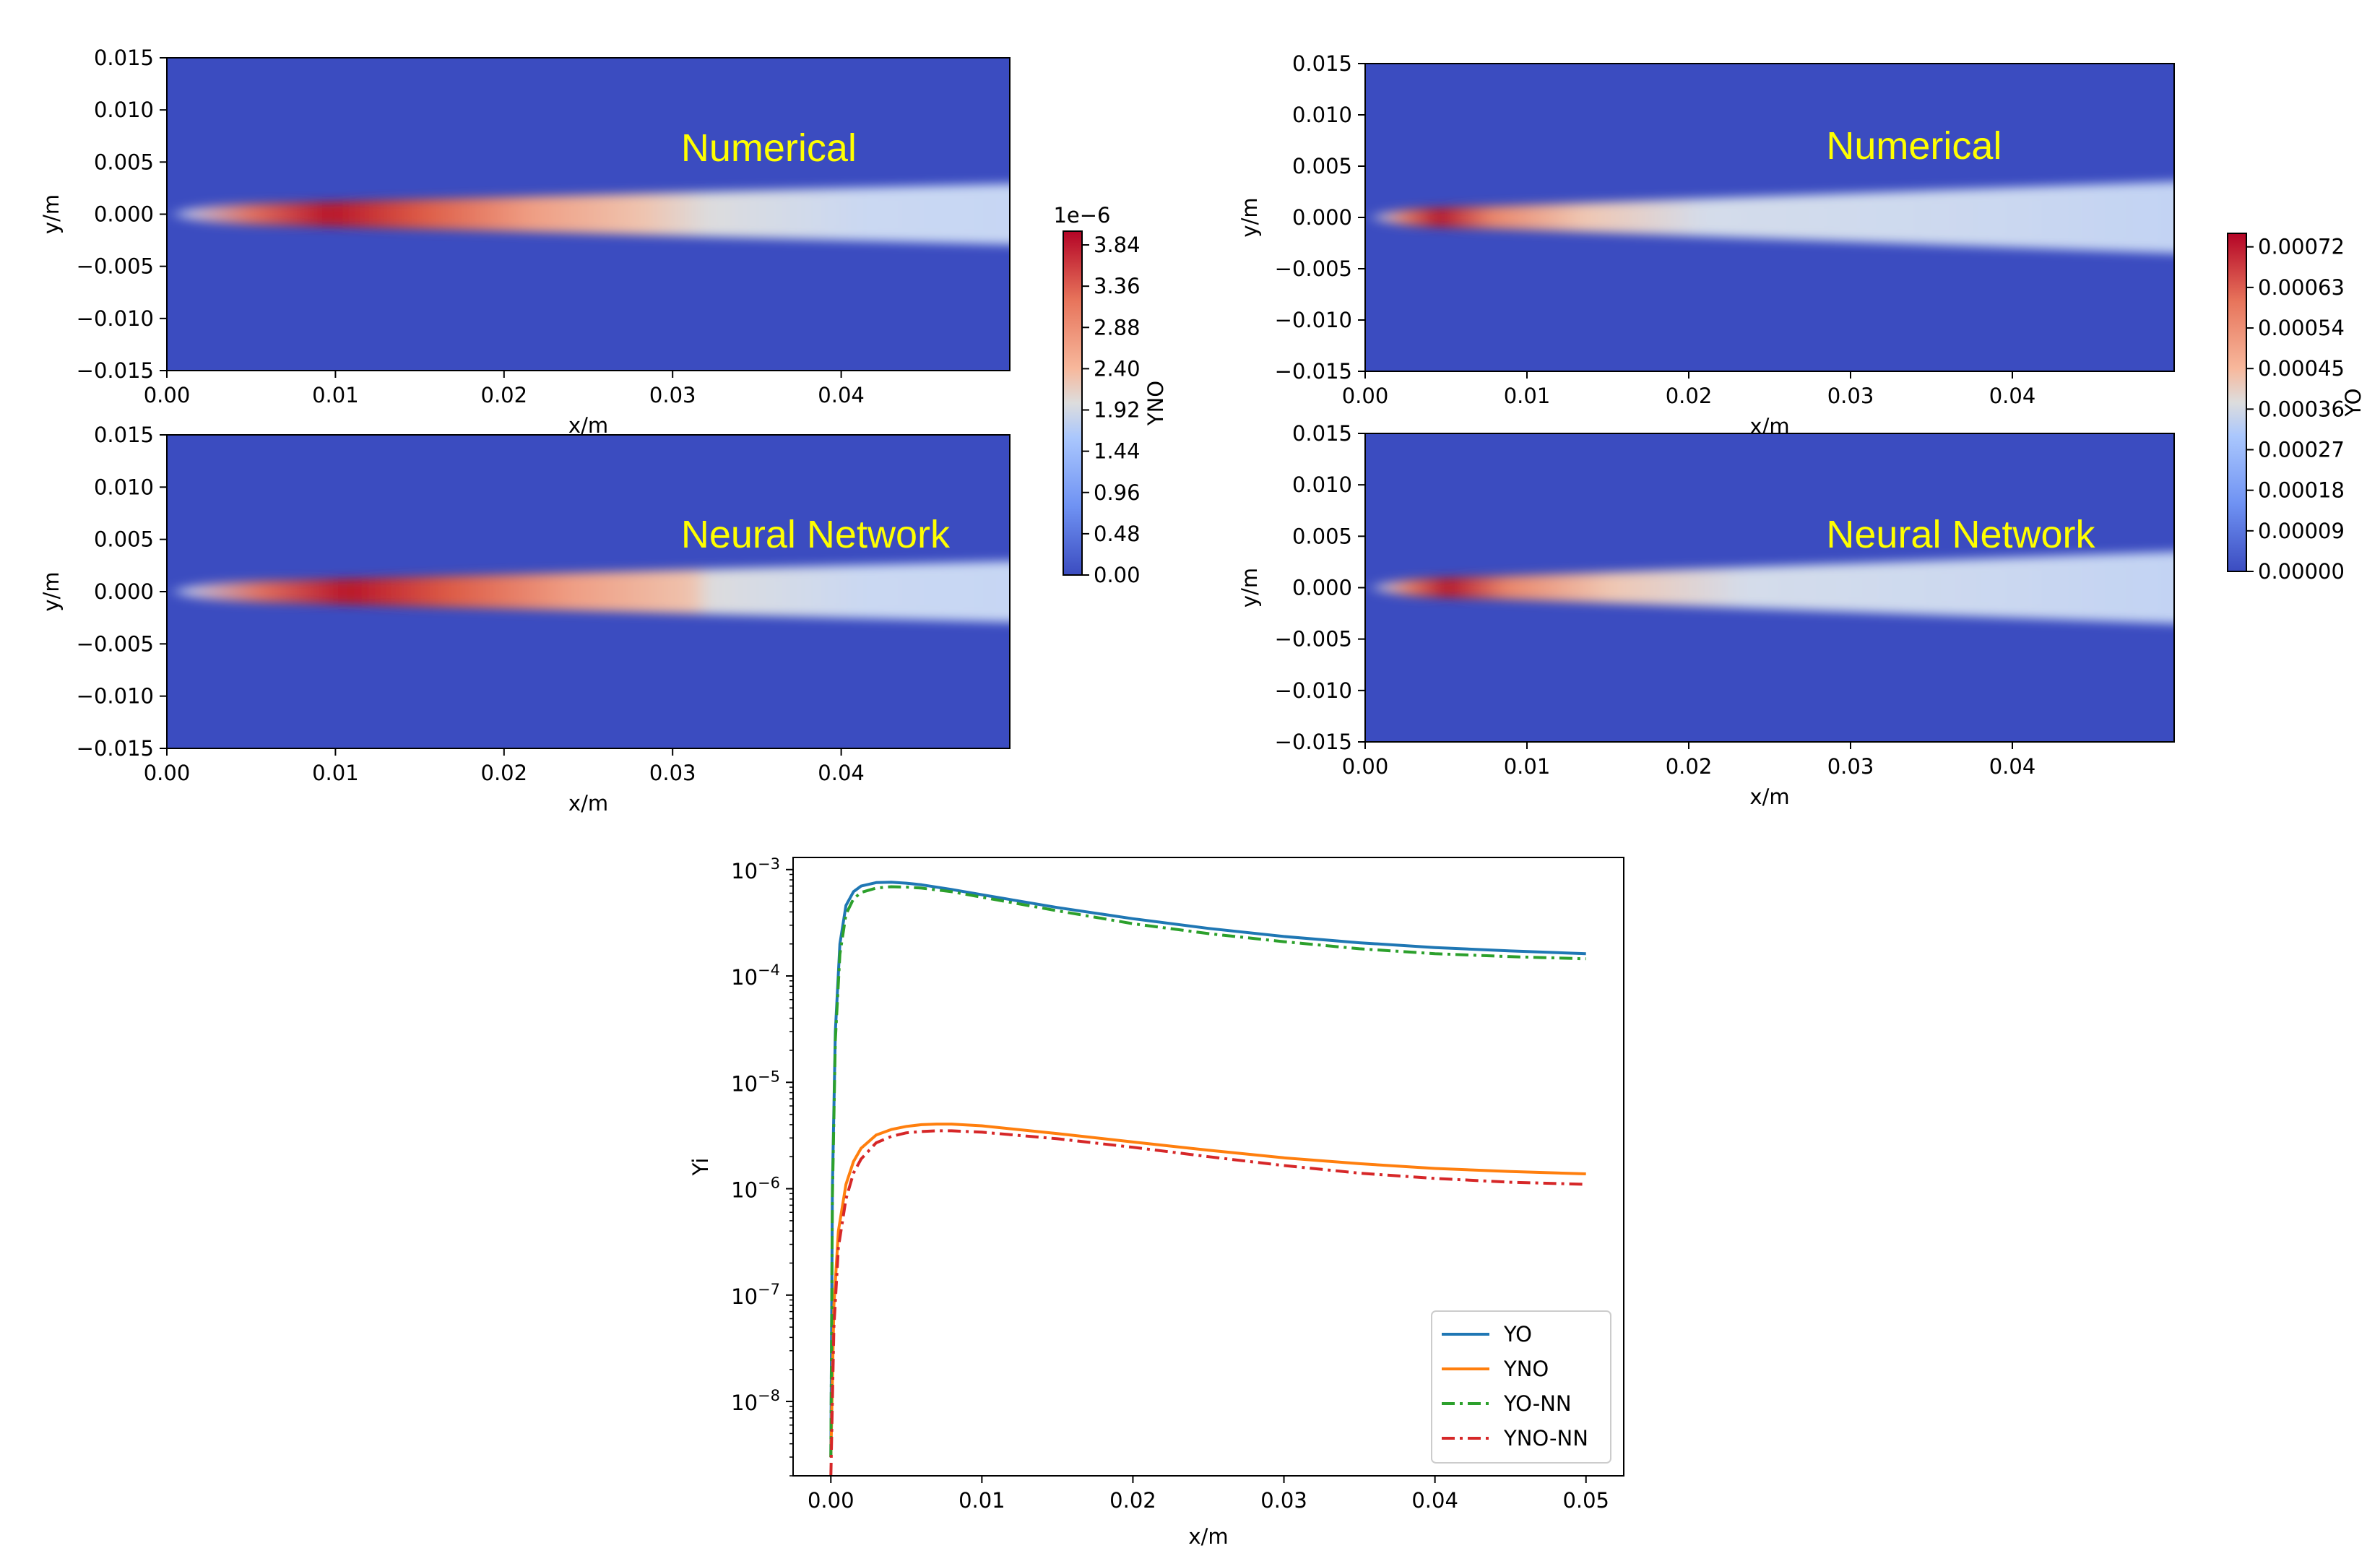 The width and height of the screenshot is (2380, 1556). I want to click on colorbar-tick-label: 0.00072, so click(2301, 247).